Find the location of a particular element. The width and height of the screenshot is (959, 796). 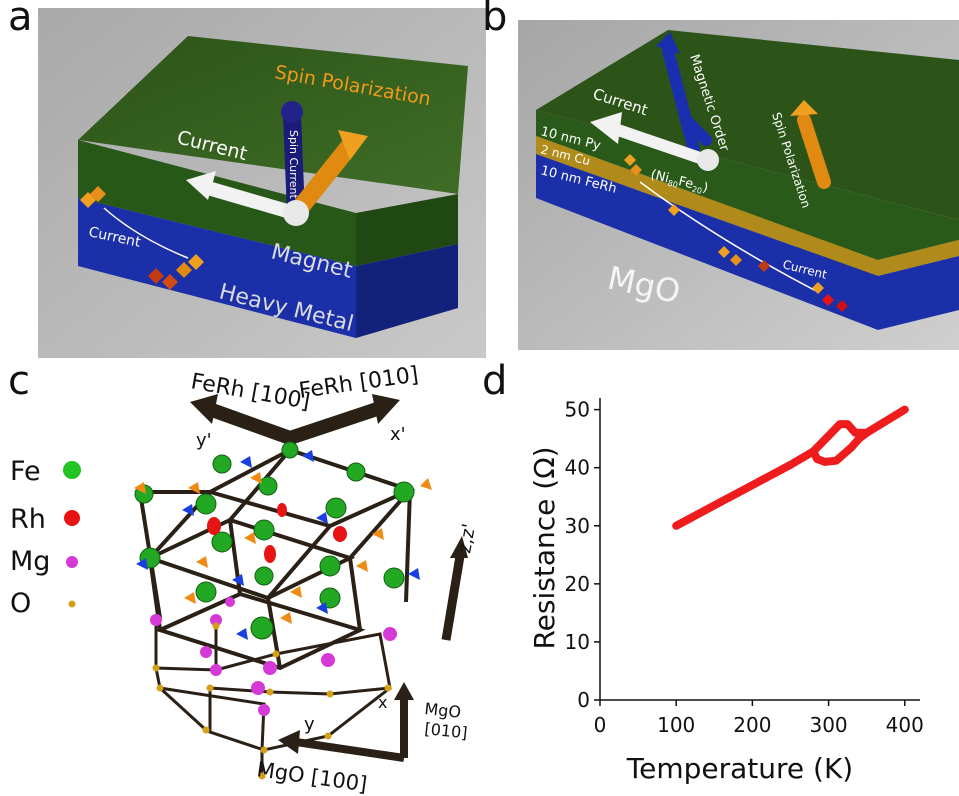

x-axis-label: x is located at coordinates (382, 702).